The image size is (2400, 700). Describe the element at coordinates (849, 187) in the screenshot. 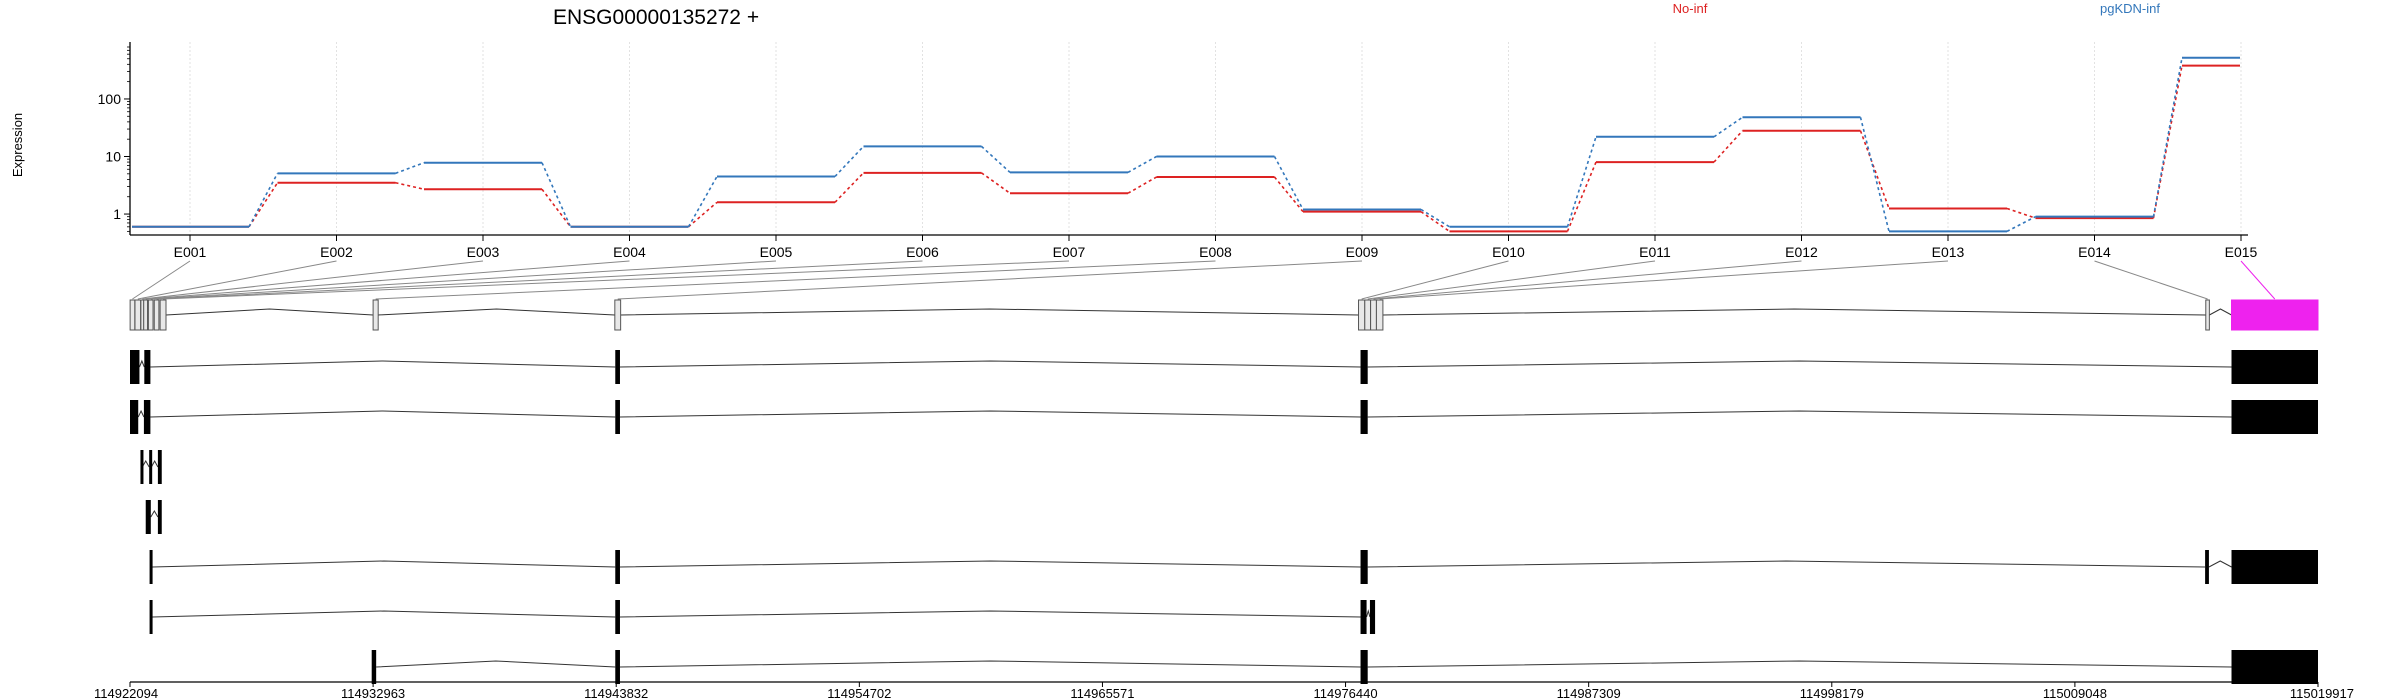

I see `series-no-inf-connector-E005` at that location.